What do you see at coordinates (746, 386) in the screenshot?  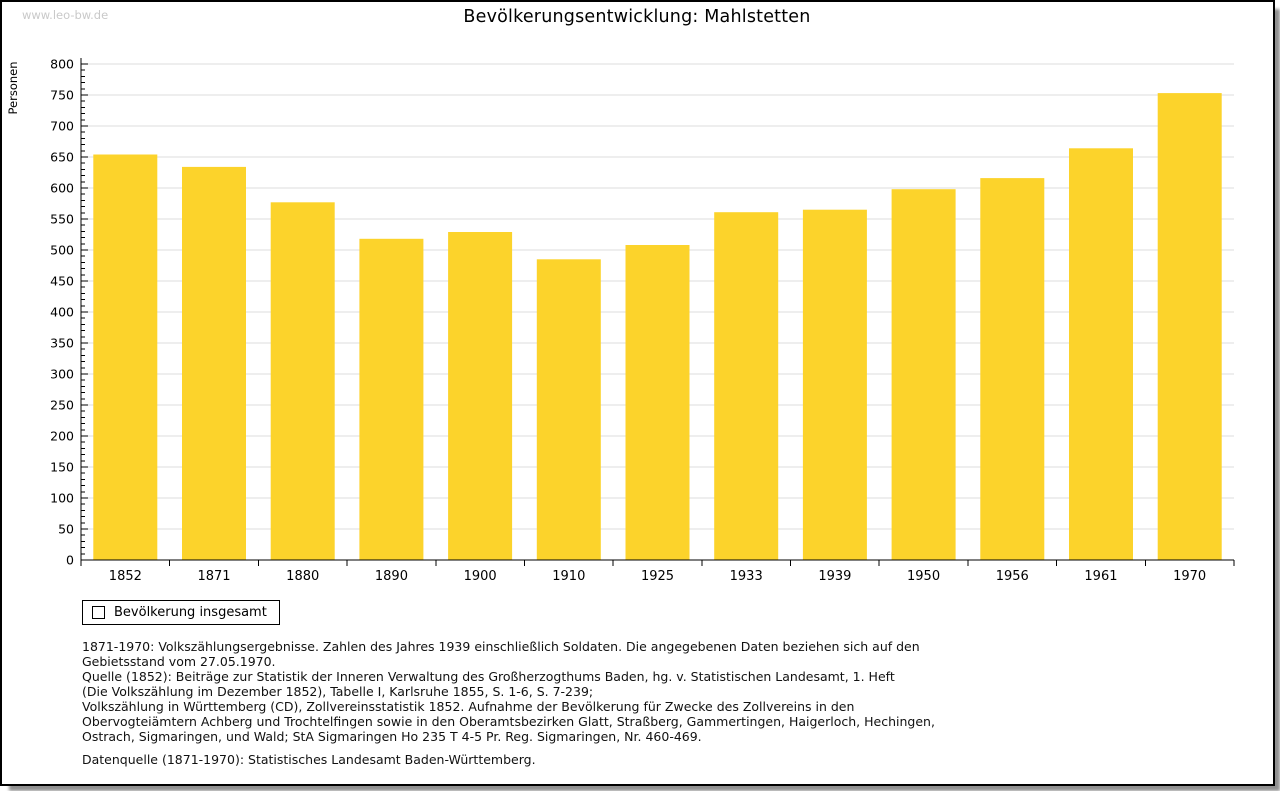 I see `bar-1933` at bounding box center [746, 386].